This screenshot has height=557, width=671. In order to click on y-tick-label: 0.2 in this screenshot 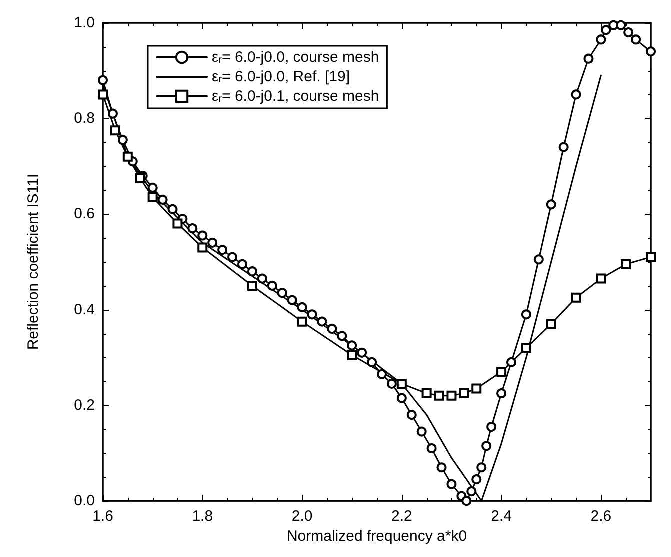, I will do `click(84, 405)`.